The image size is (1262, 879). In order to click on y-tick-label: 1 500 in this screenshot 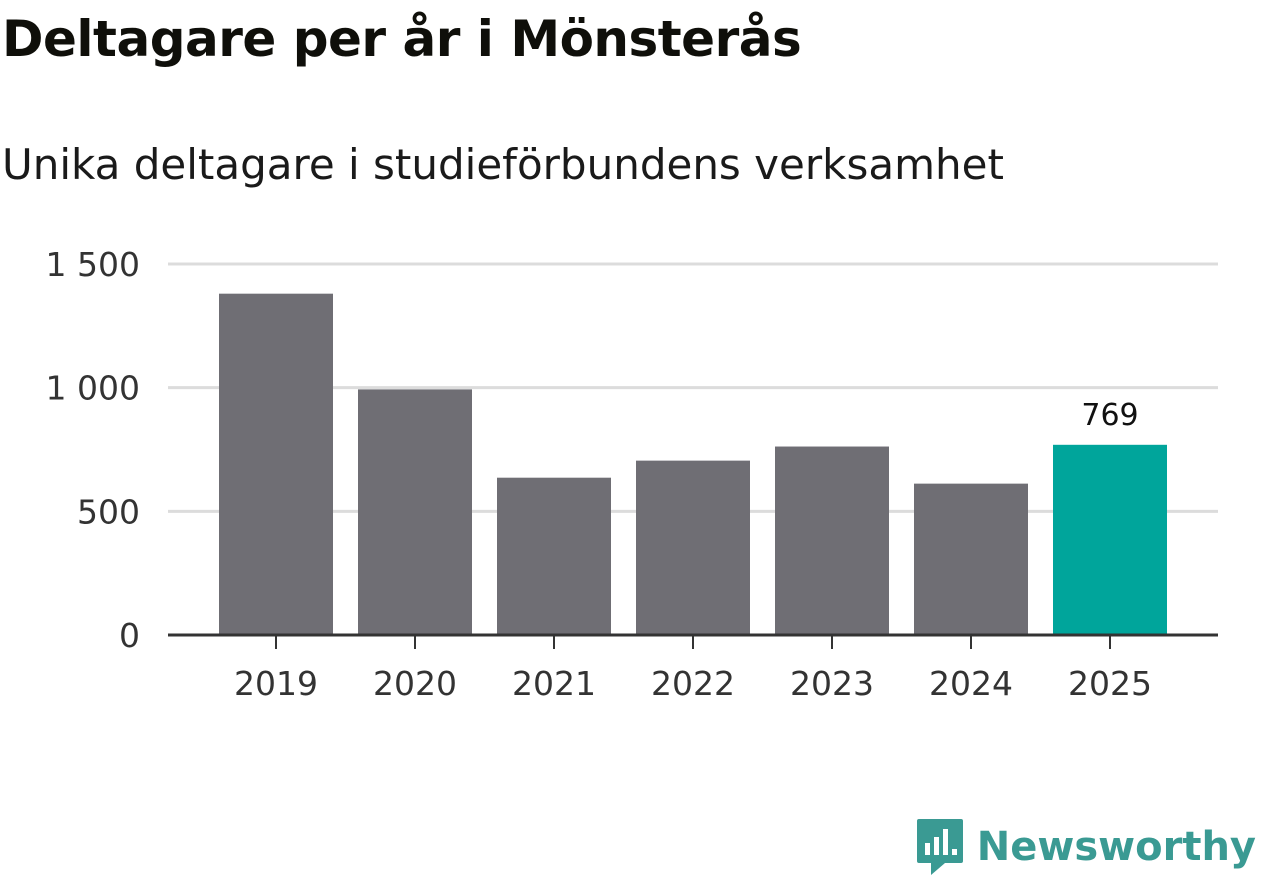, I will do `click(93, 264)`.